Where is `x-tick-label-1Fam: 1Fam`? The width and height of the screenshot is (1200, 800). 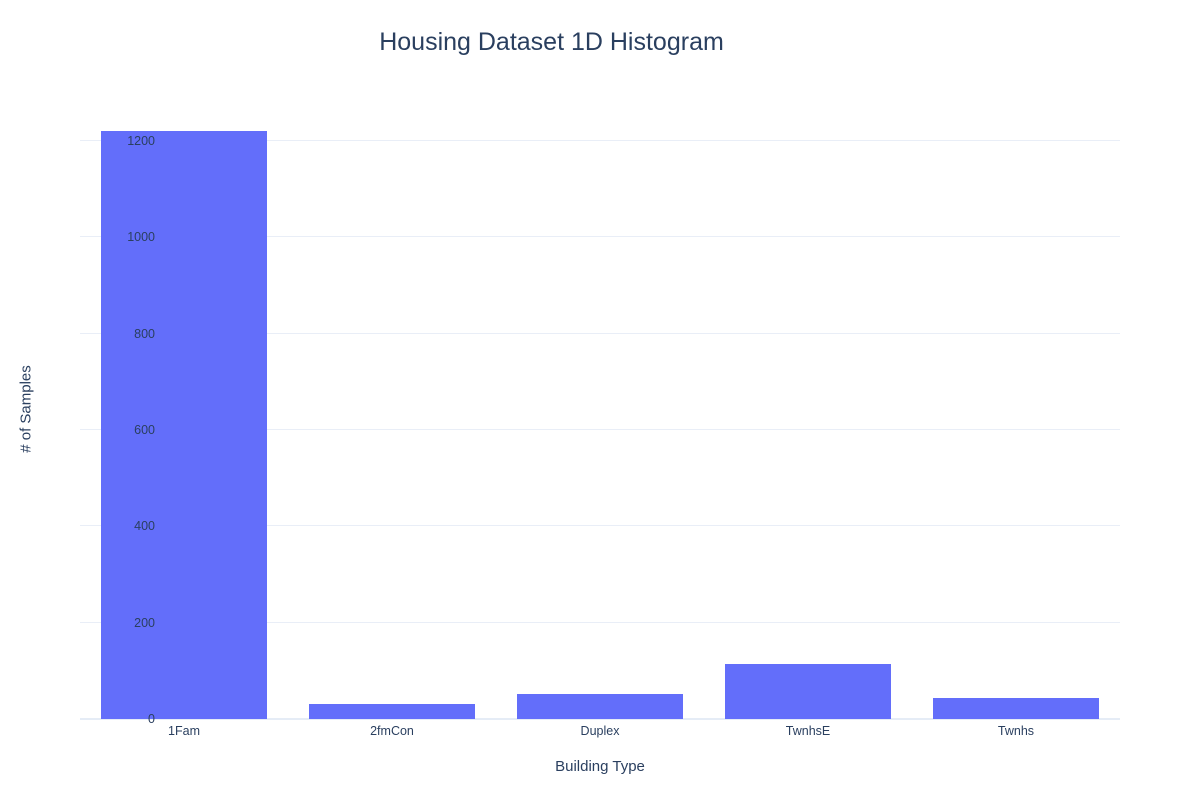
x-tick-label-1Fam: 1Fam is located at coordinates (184, 731).